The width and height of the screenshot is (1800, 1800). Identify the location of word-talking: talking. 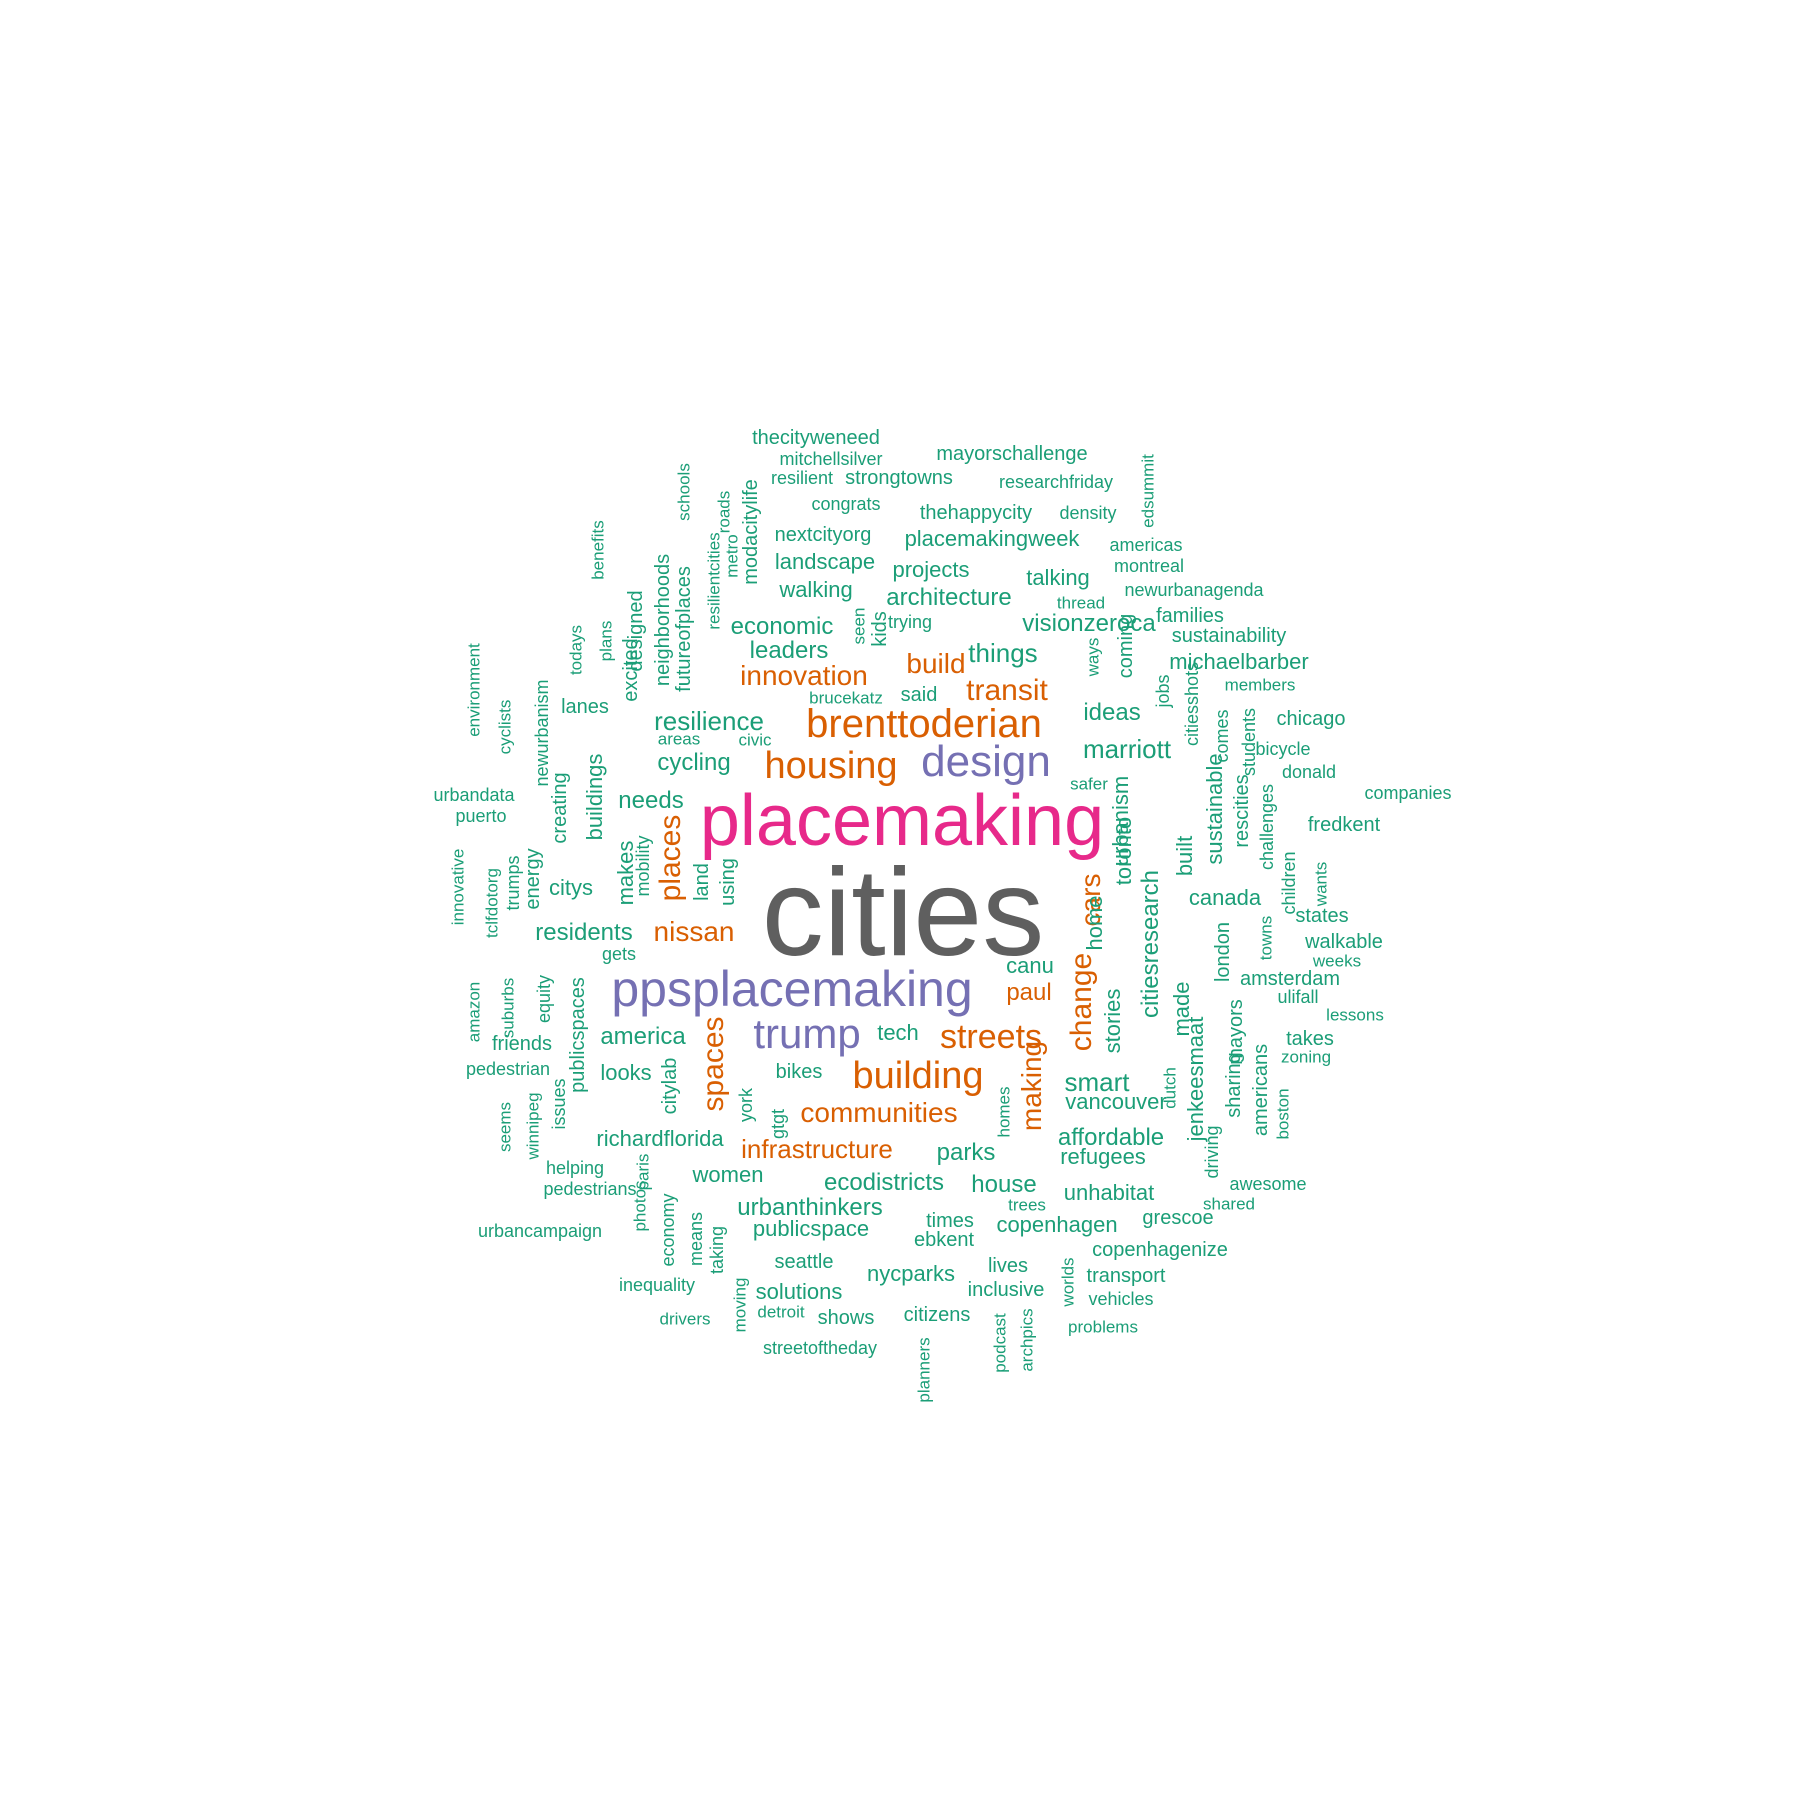
(1058, 577).